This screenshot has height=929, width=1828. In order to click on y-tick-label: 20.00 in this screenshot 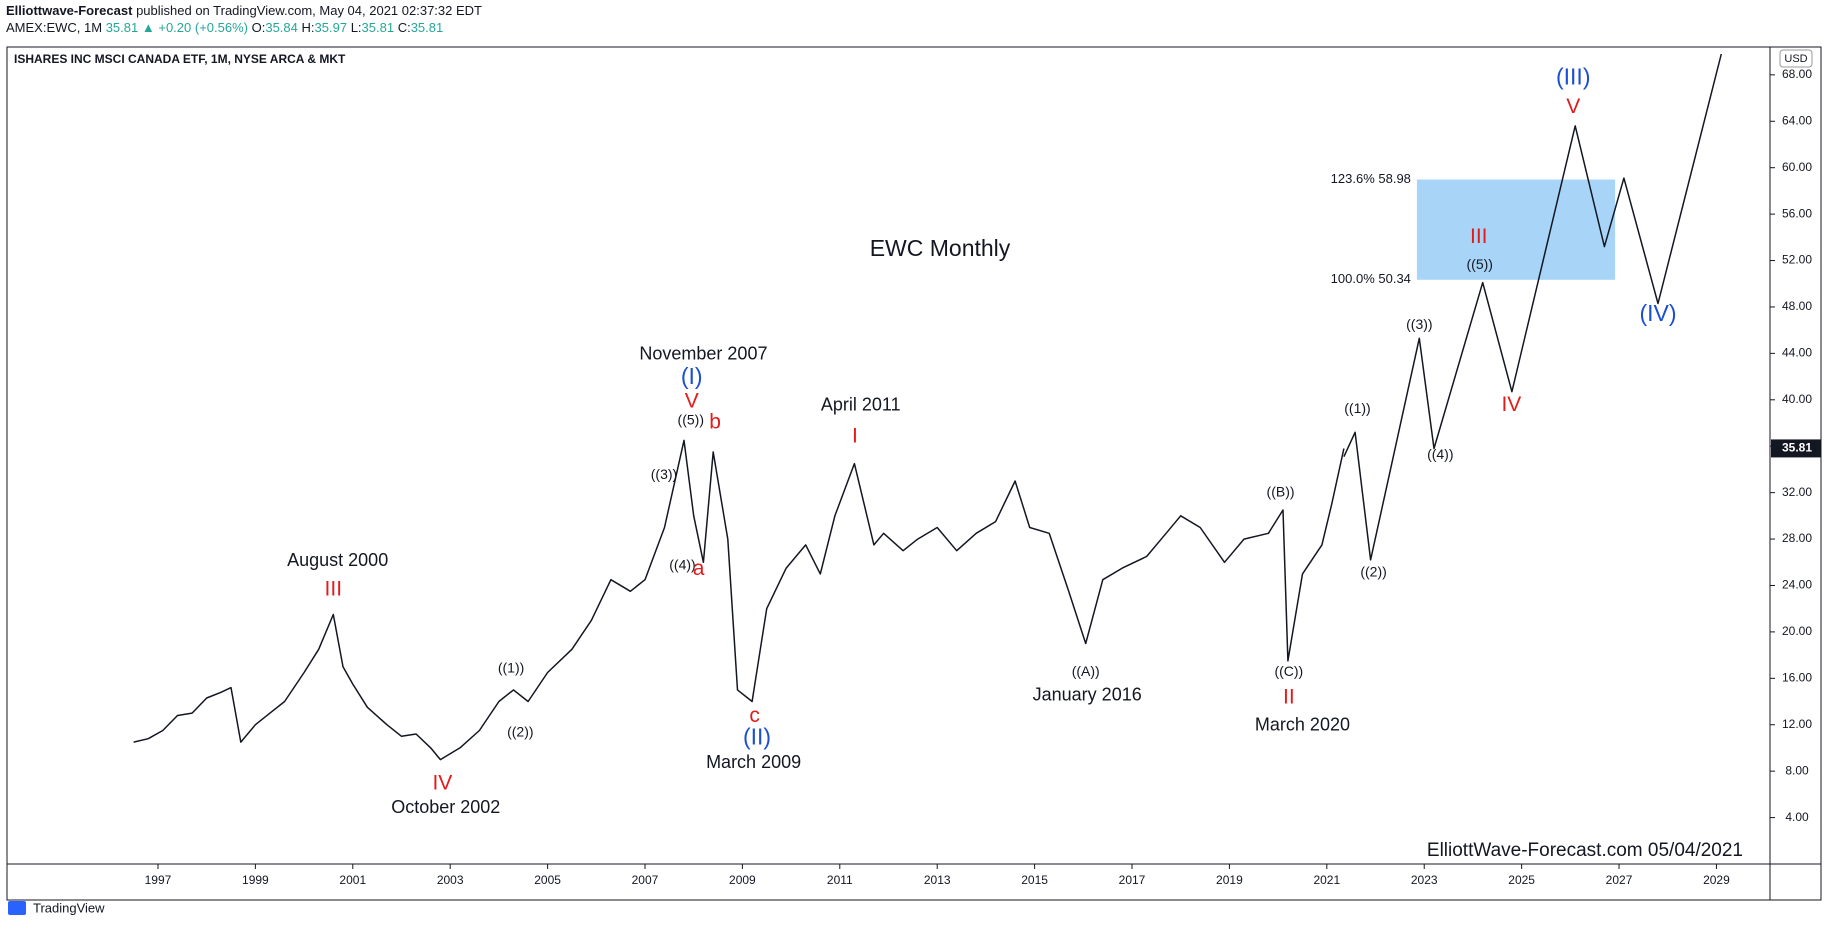, I will do `click(1797, 631)`.